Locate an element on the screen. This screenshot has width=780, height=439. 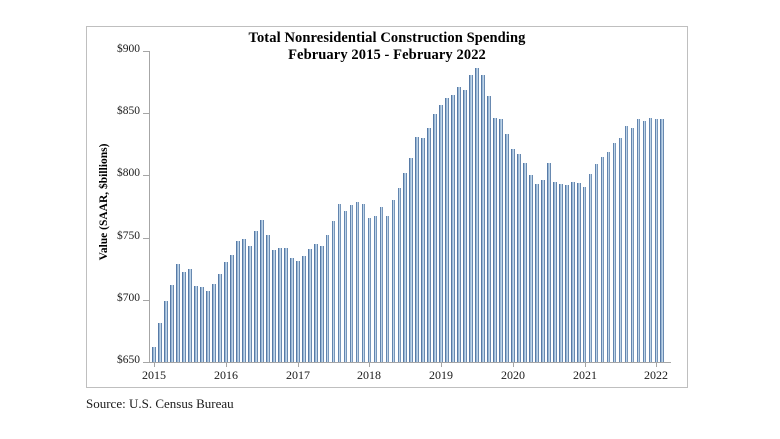
y-axis-tick-label: $700 is located at coordinates (128, 297).